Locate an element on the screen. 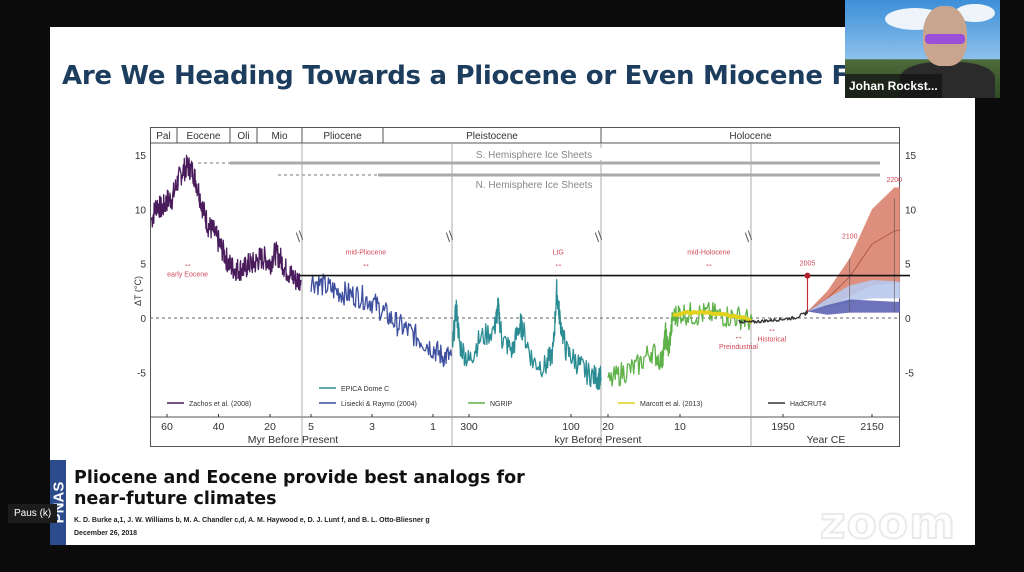  x-tick-label: 40 is located at coordinates (219, 427).